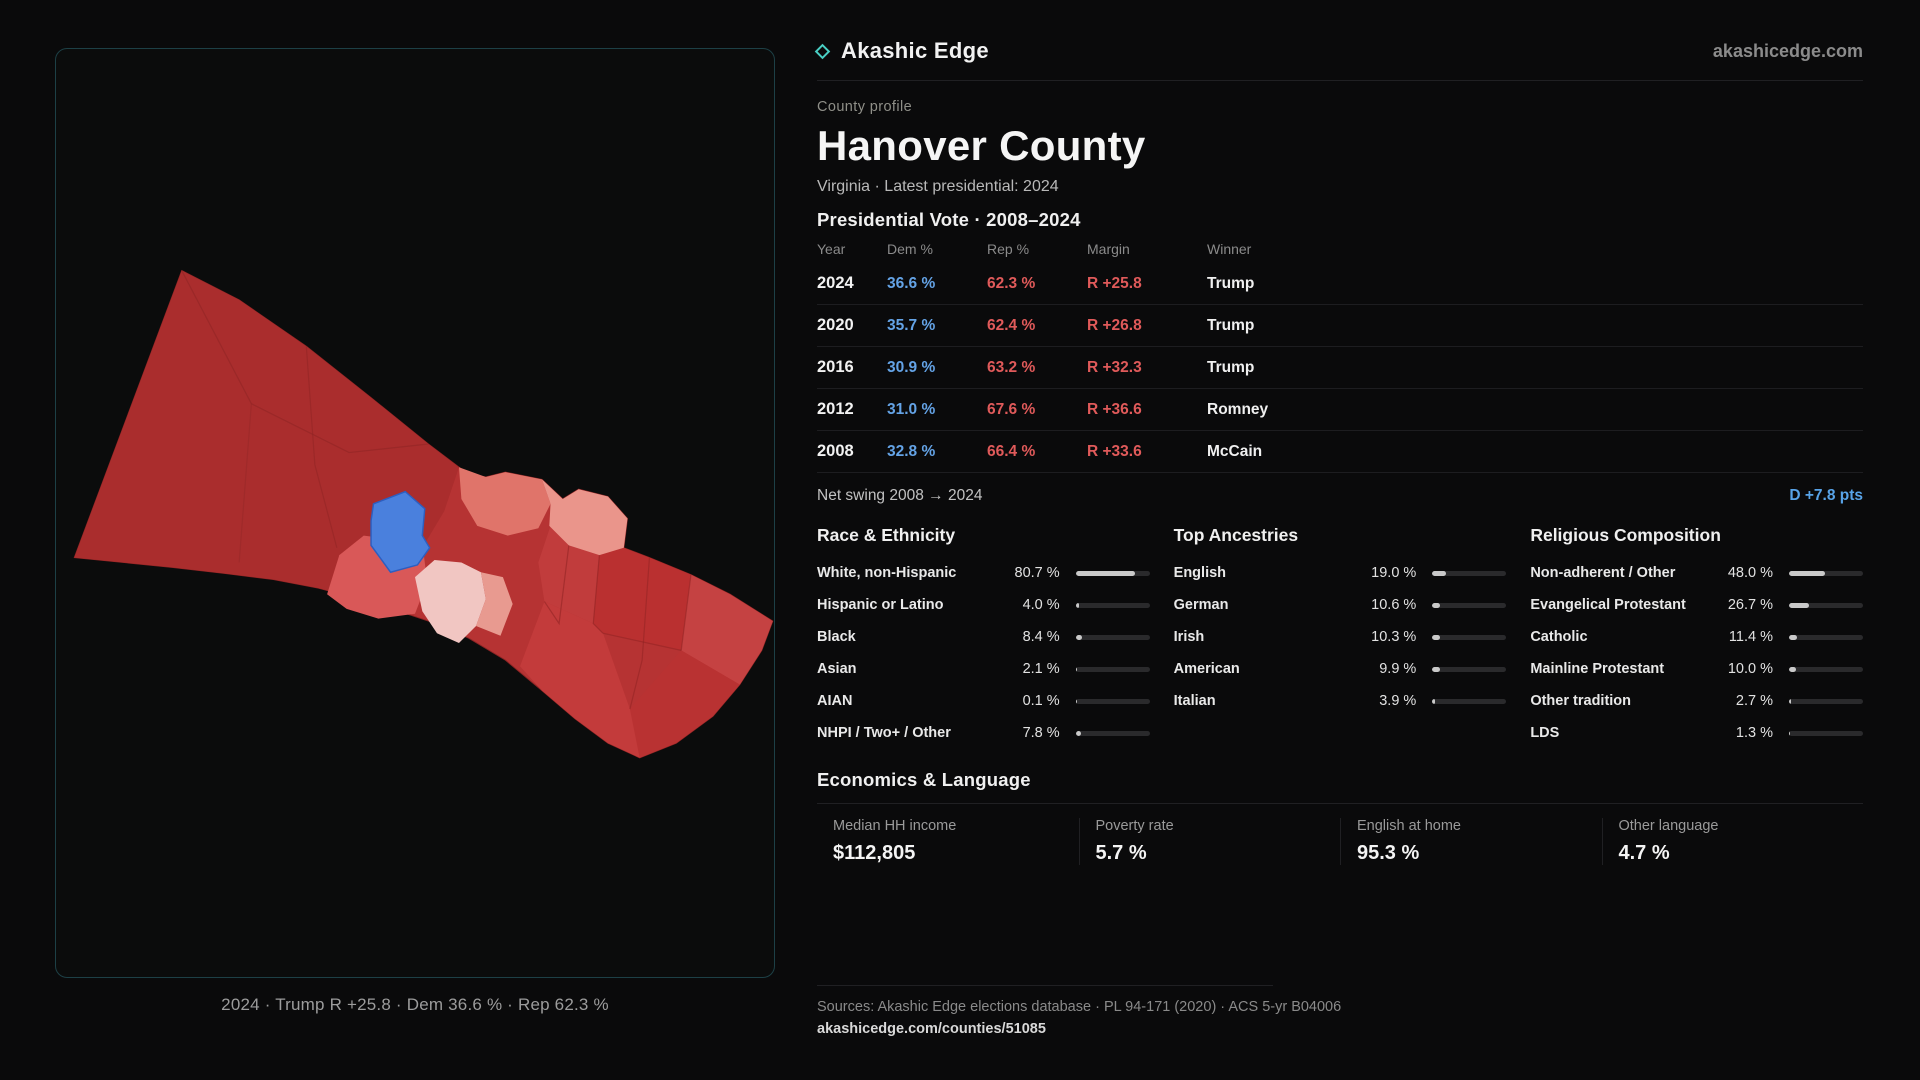 This screenshot has width=1920, height=1080. What do you see at coordinates (900, 495) in the screenshot?
I see `net-swing-label: Net swing 2008 → 2024` at bounding box center [900, 495].